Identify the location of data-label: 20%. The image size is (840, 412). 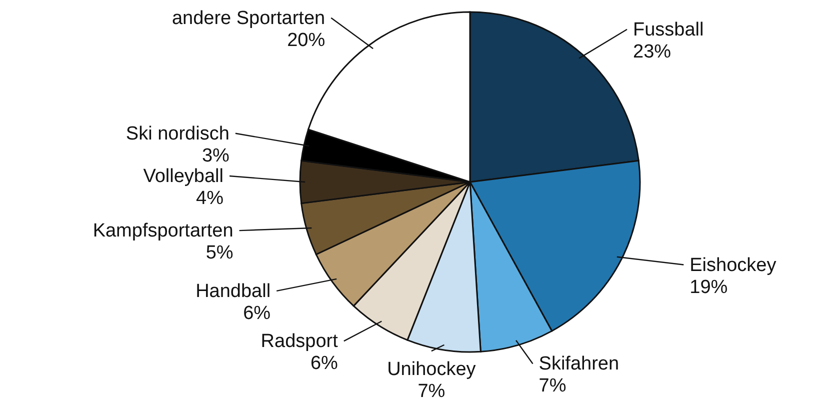
(306, 40).